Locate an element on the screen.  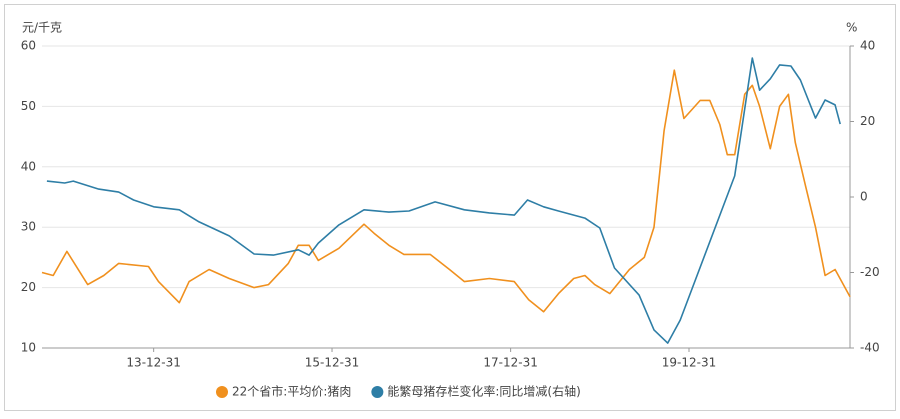
y2-tick-label: -20 is located at coordinates (870, 272).